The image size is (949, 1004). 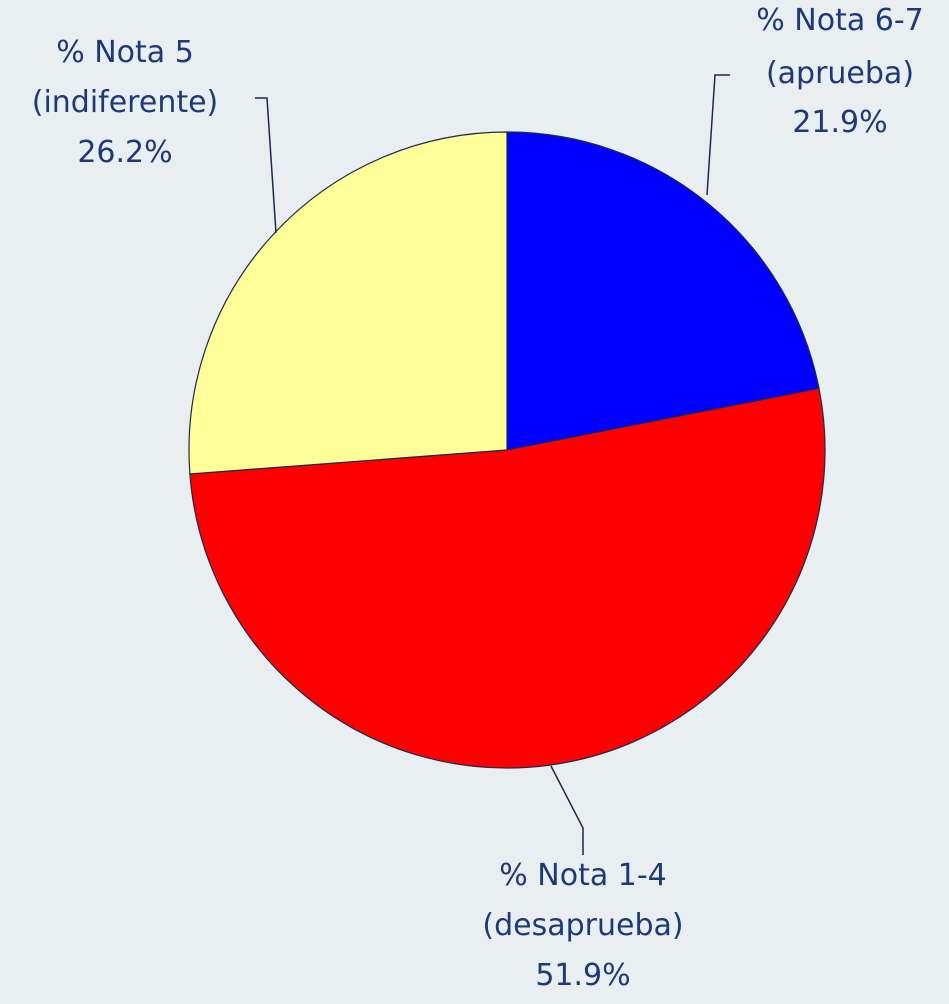 What do you see at coordinates (582, 900) in the screenshot?
I see `slice-label: % Nota 1-4 (desaprueba)` at bounding box center [582, 900].